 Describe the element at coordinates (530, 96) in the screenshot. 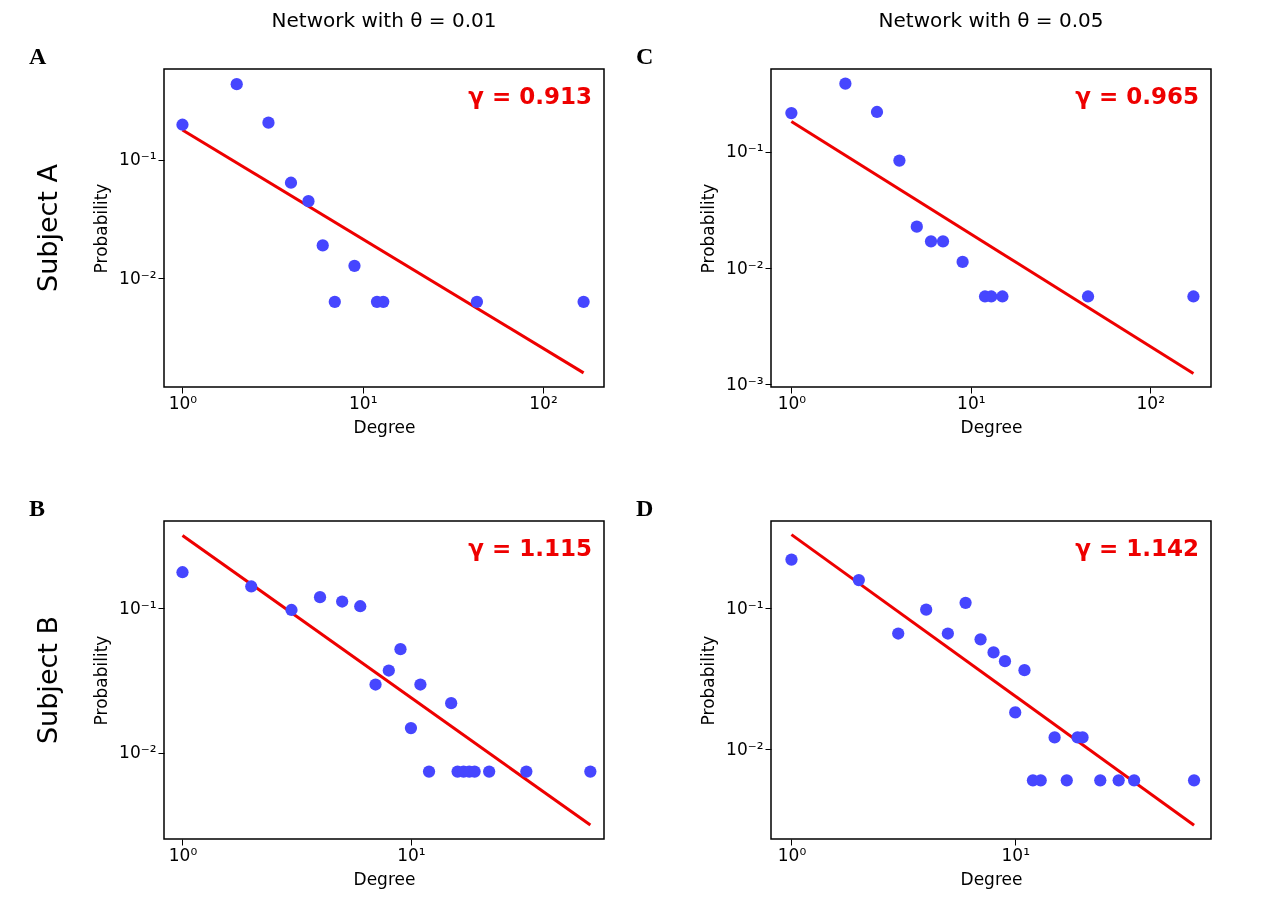

I see `annotation: γ = 0.913` at that location.